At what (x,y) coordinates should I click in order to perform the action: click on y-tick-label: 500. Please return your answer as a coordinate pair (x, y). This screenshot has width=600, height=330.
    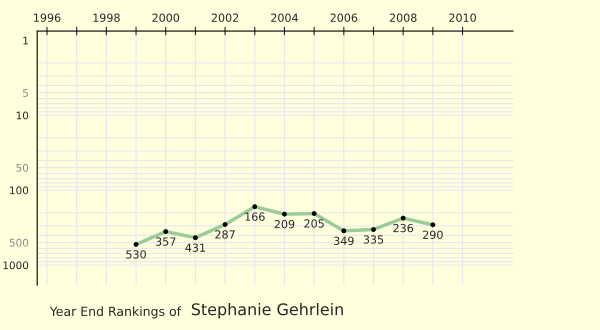
    Looking at the image, I should click on (19, 242).